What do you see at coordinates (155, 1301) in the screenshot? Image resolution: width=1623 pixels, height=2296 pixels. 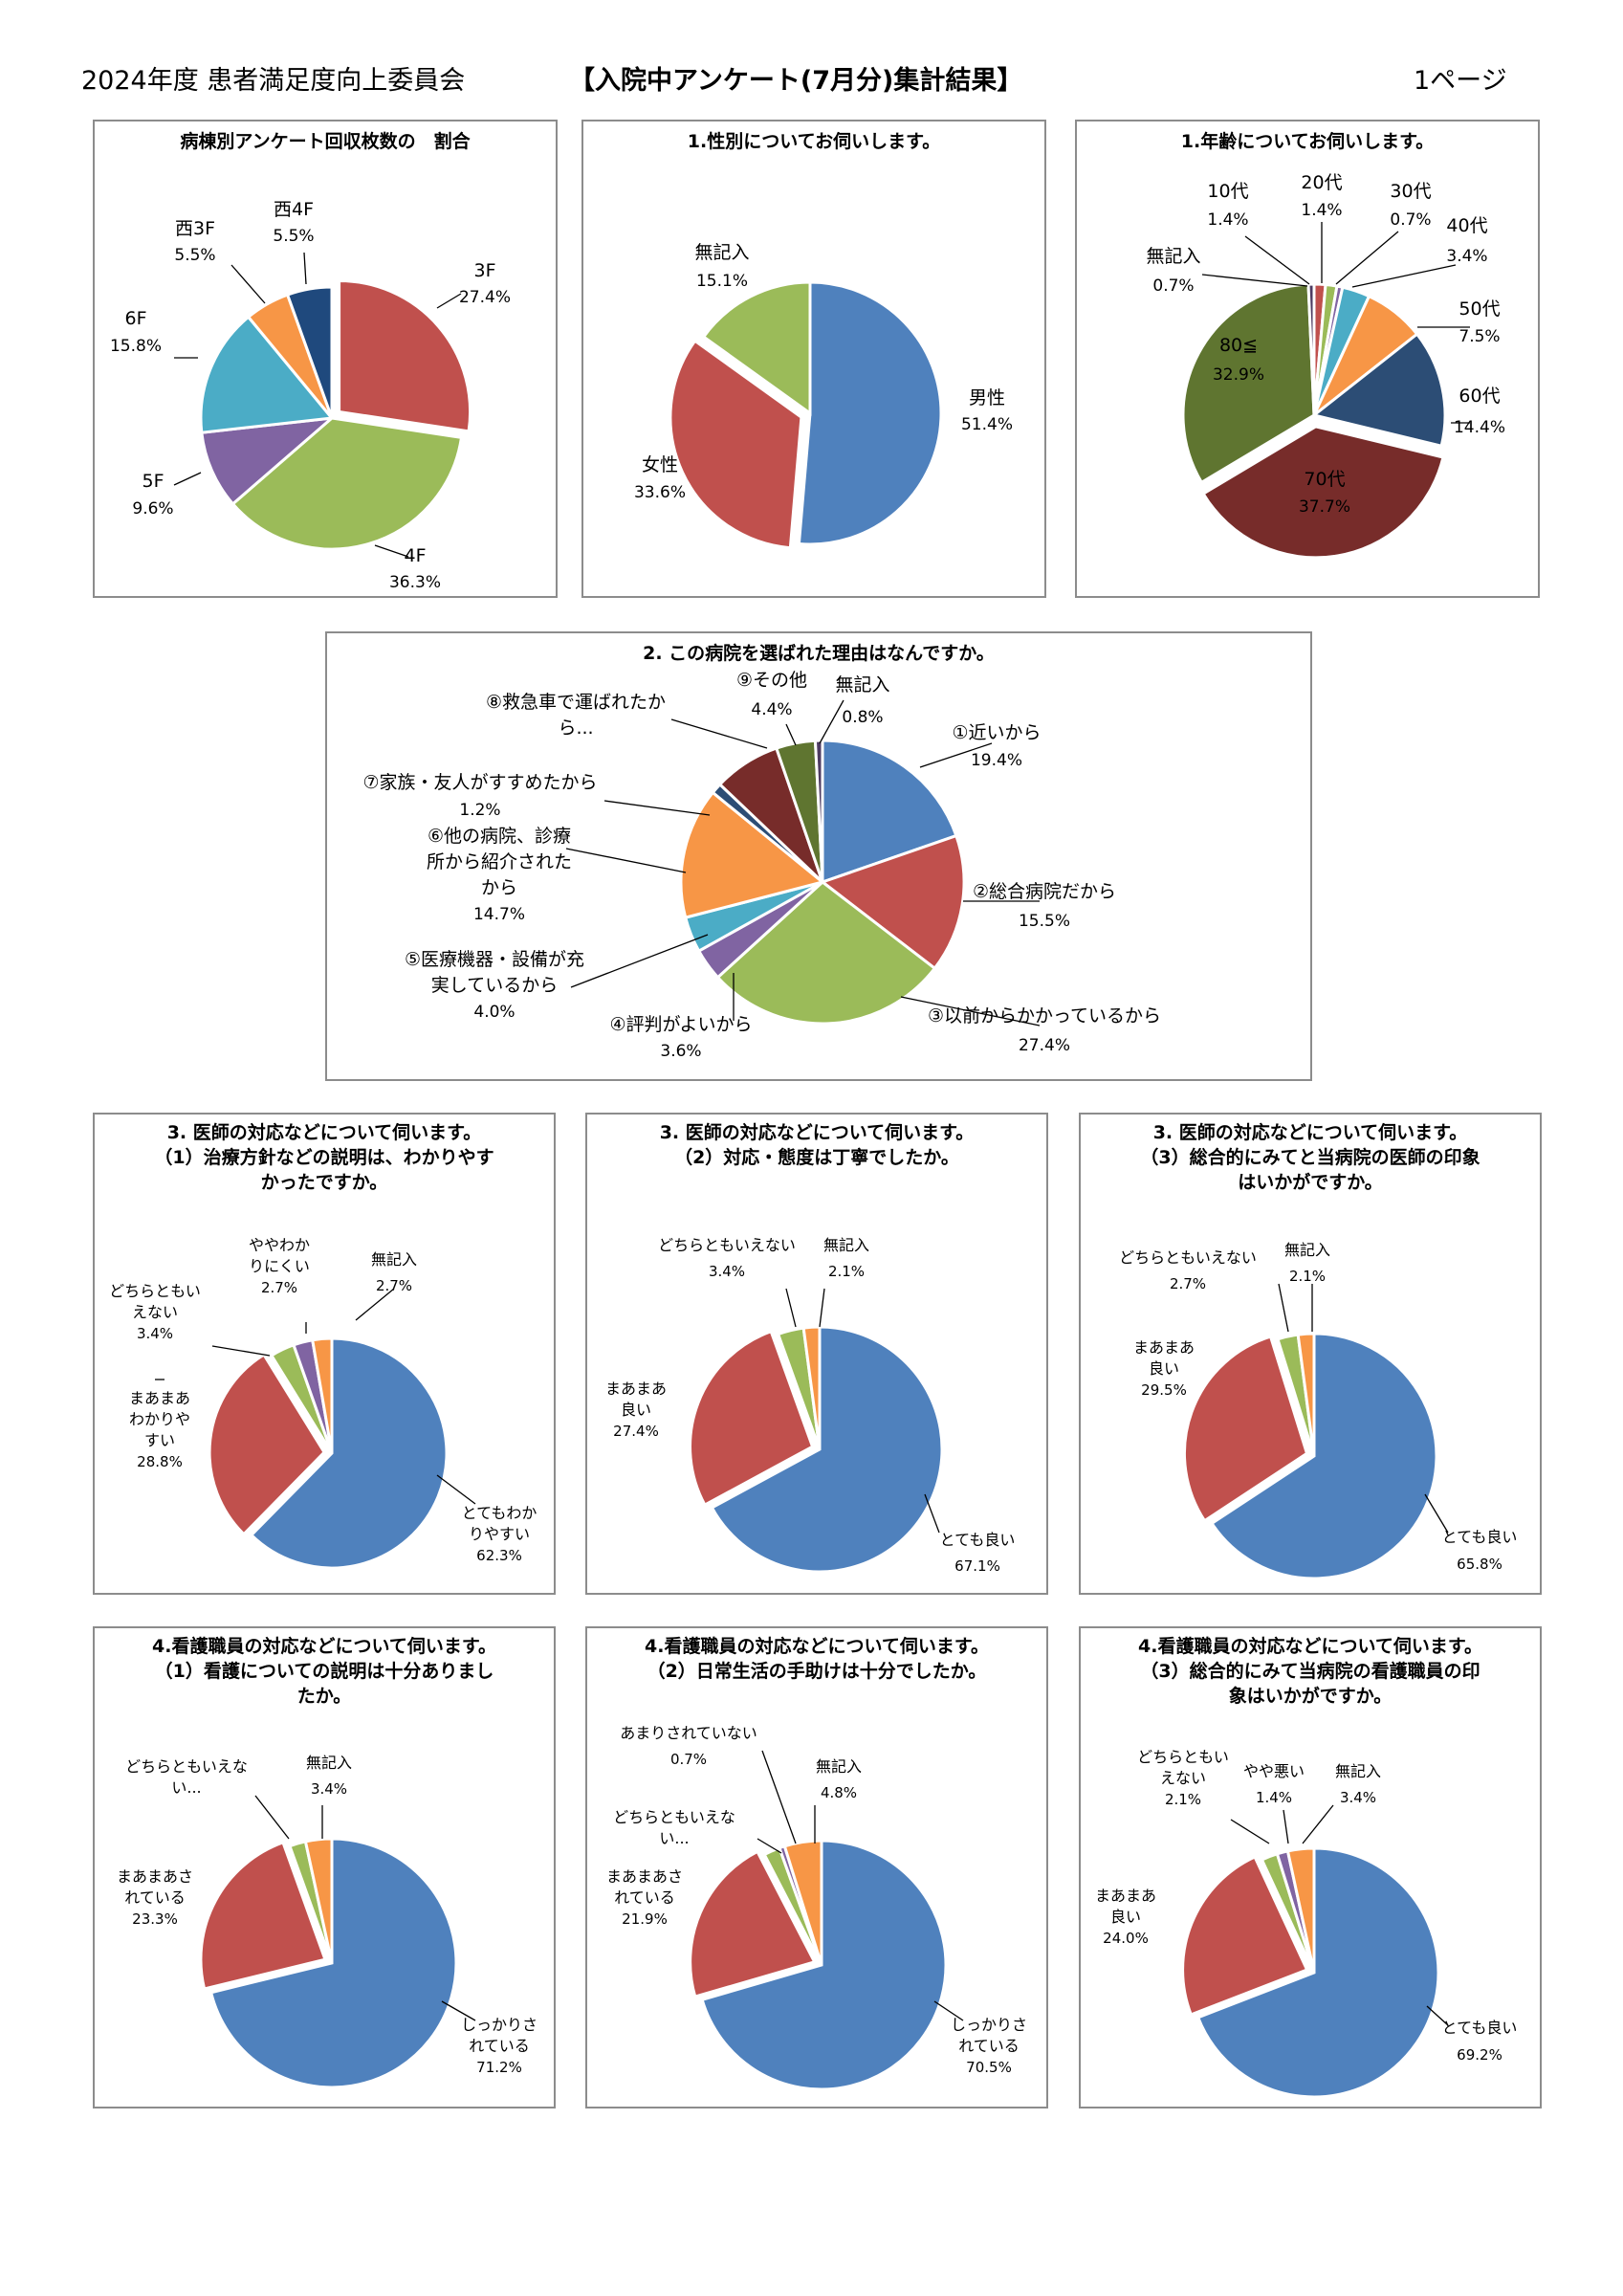 I see `slice-label: どちらともいえない` at bounding box center [155, 1301].